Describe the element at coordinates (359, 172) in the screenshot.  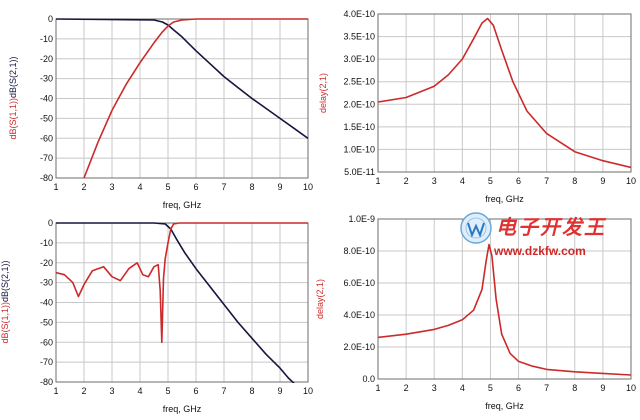
I see `y-tick-label: 5.0E-11` at that location.